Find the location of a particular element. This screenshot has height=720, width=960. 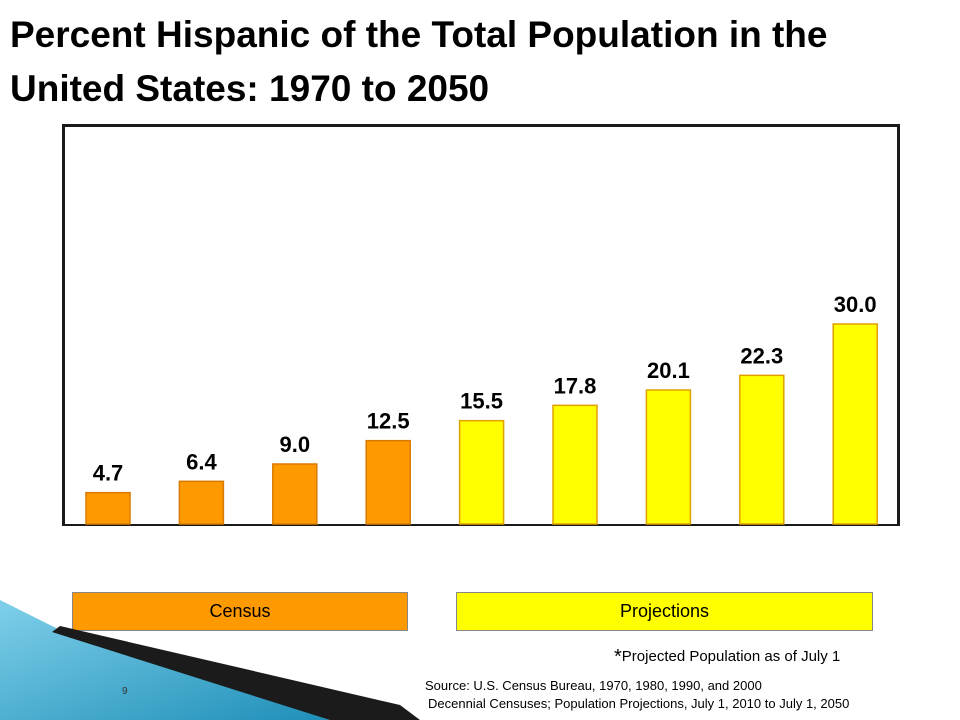

footnote-marker: * is located at coordinates (618, 657).